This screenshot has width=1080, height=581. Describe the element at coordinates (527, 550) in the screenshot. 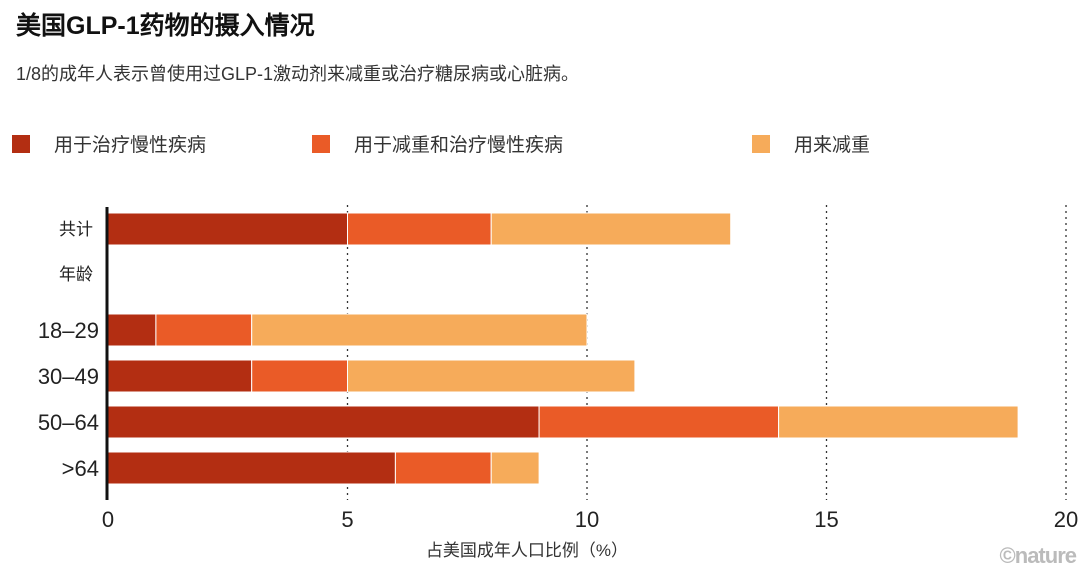

I see `x-axis-label: 占美国成年人口比例（%）` at that location.